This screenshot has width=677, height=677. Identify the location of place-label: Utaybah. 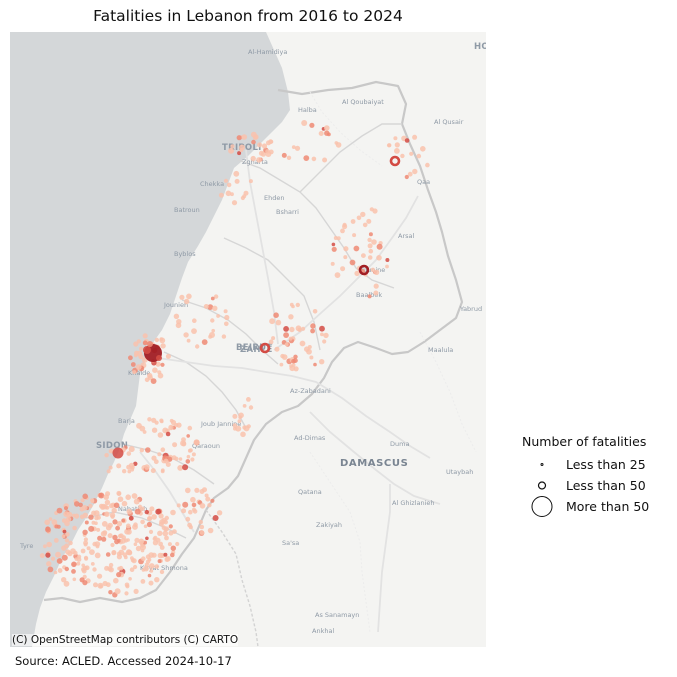
(459, 472).